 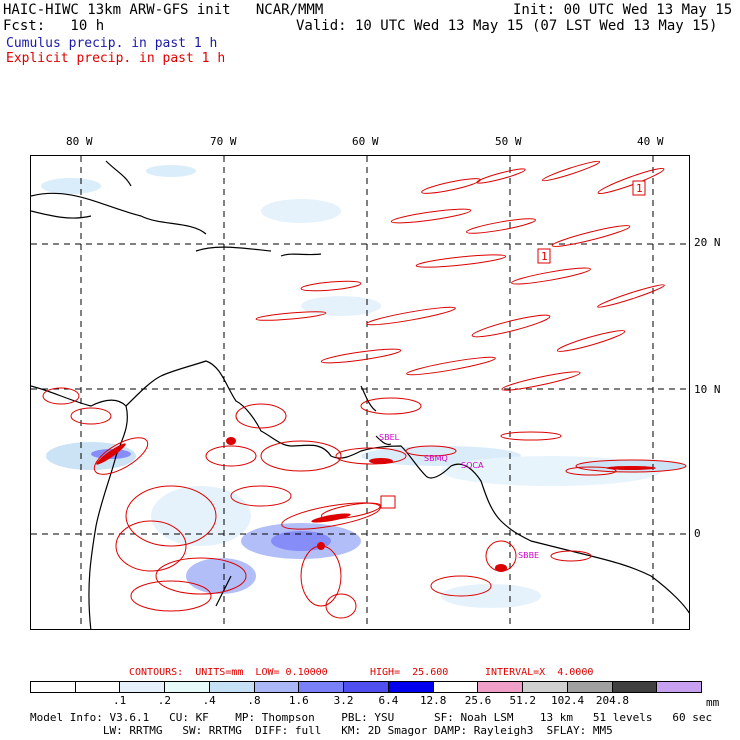 I want to click on lat-label-20n: 20 N, so click(x=707, y=242).